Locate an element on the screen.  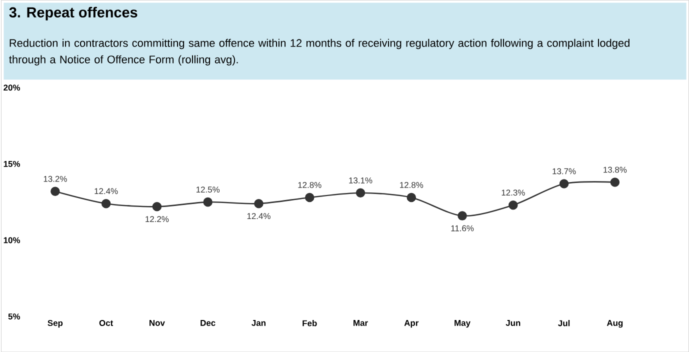
chart-subtitle: Reduction in contractors committing same offence within 12 months of receiving regulatory action following a complaint lodged through a Notice of Offence Form (rolling avg). is located at coordinates (319, 52).